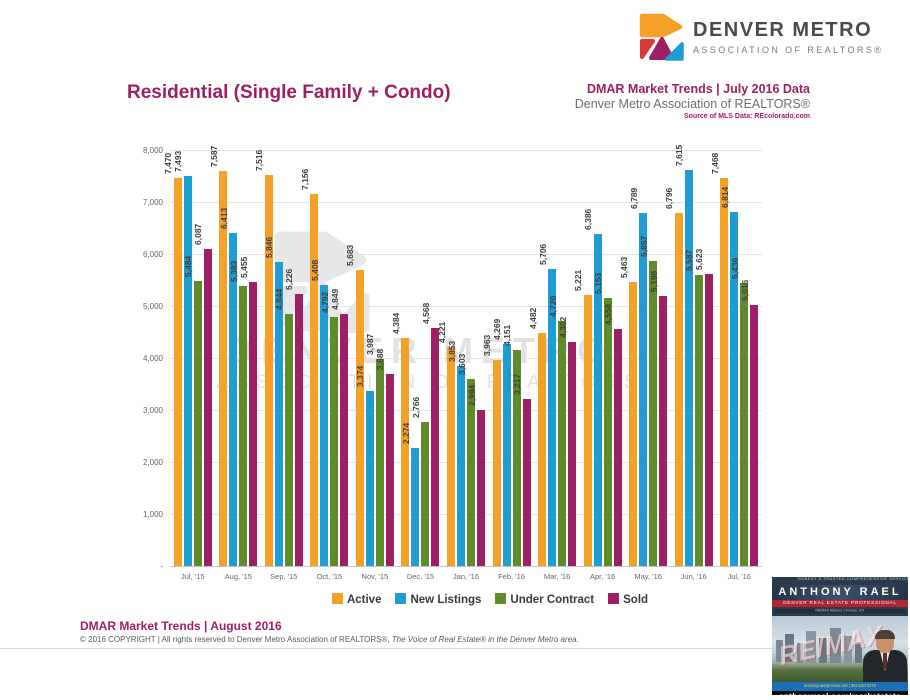  What do you see at coordinates (490, 599) in the screenshot?
I see `chart-legend: Active New Listings Under Contract Sold` at bounding box center [490, 599].